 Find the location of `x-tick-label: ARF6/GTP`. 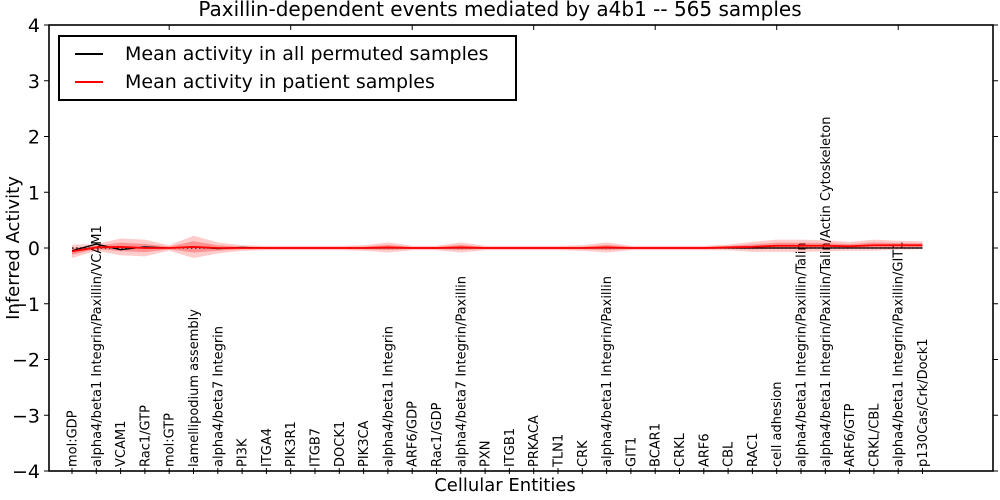

x-tick-label: ARF6/GTP is located at coordinates (850, 435).